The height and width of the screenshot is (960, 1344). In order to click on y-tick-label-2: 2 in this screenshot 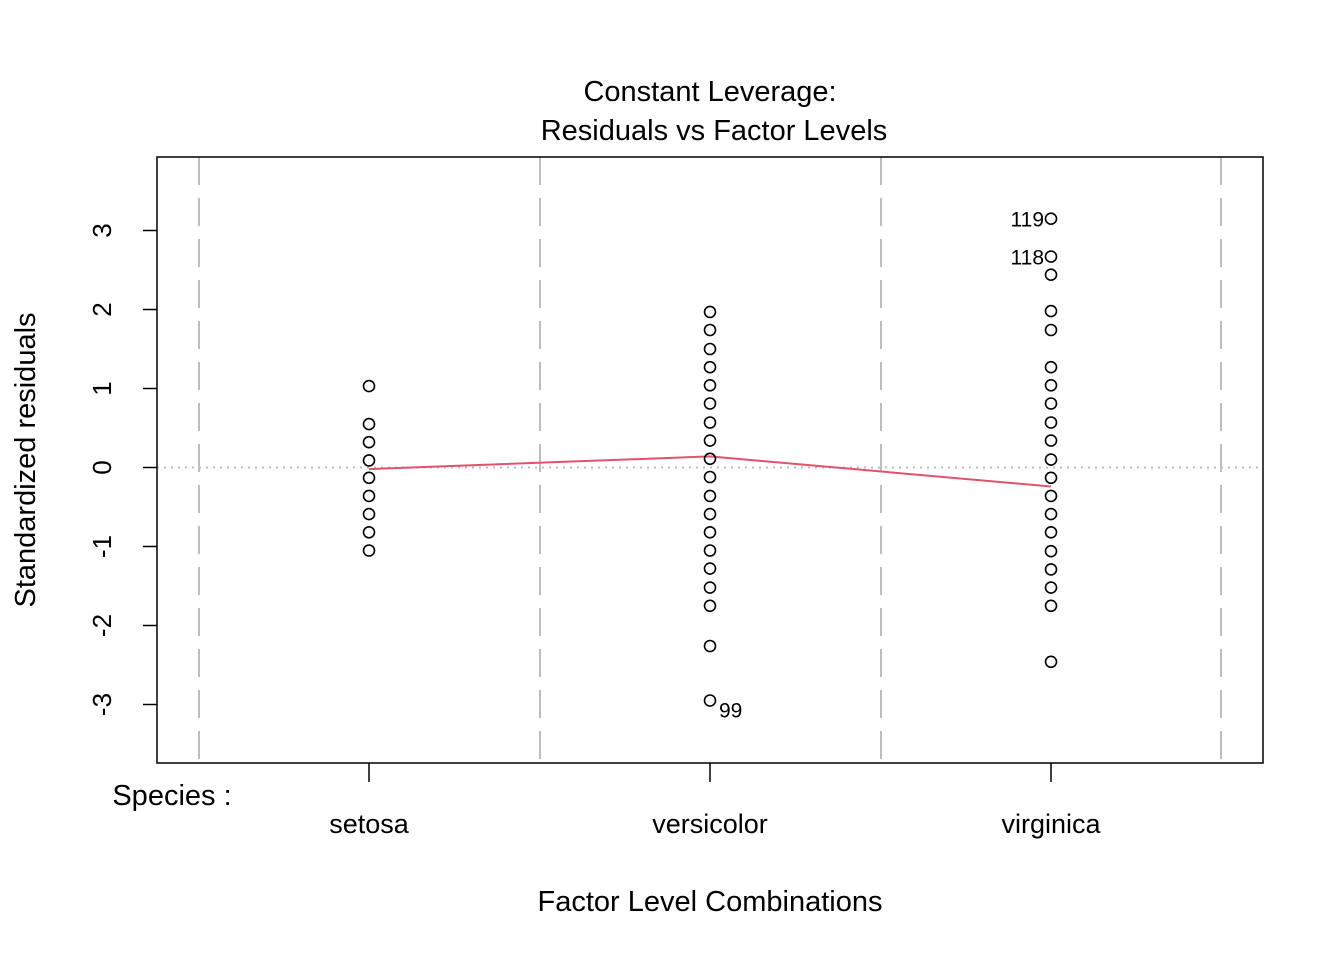, I will do `click(102, 309)`.